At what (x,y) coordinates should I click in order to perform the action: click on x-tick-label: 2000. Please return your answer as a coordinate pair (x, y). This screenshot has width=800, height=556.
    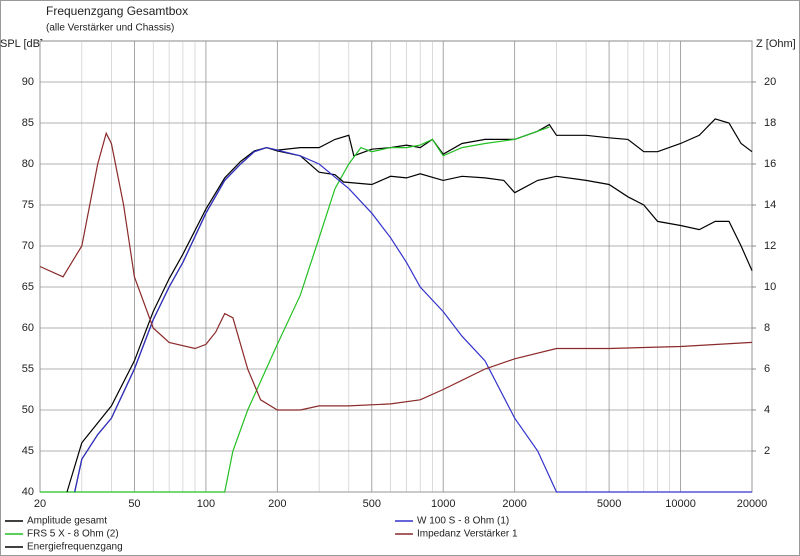
    Looking at the image, I should click on (514, 504).